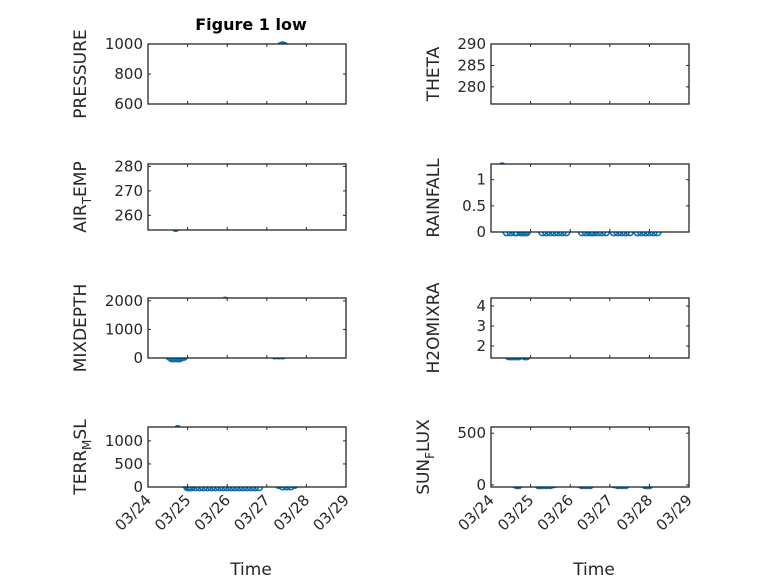  Describe the element at coordinates (128, 191) in the screenshot. I see `y-tick-label: 270` at that location.